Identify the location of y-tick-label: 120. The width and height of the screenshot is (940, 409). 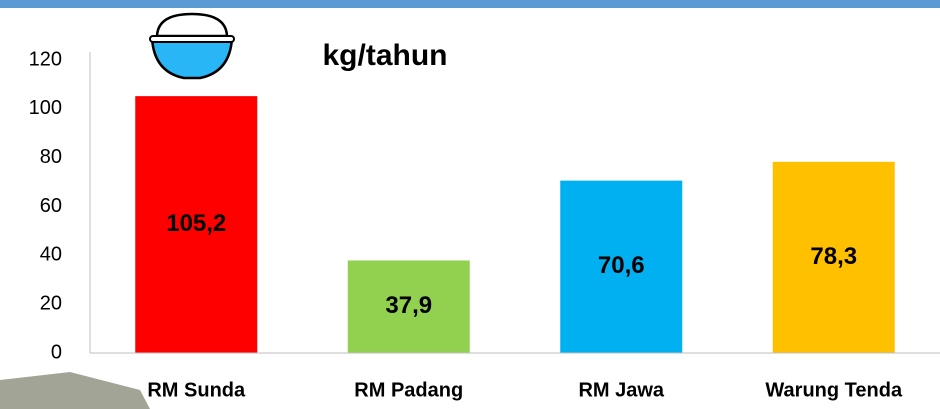
(45, 59).